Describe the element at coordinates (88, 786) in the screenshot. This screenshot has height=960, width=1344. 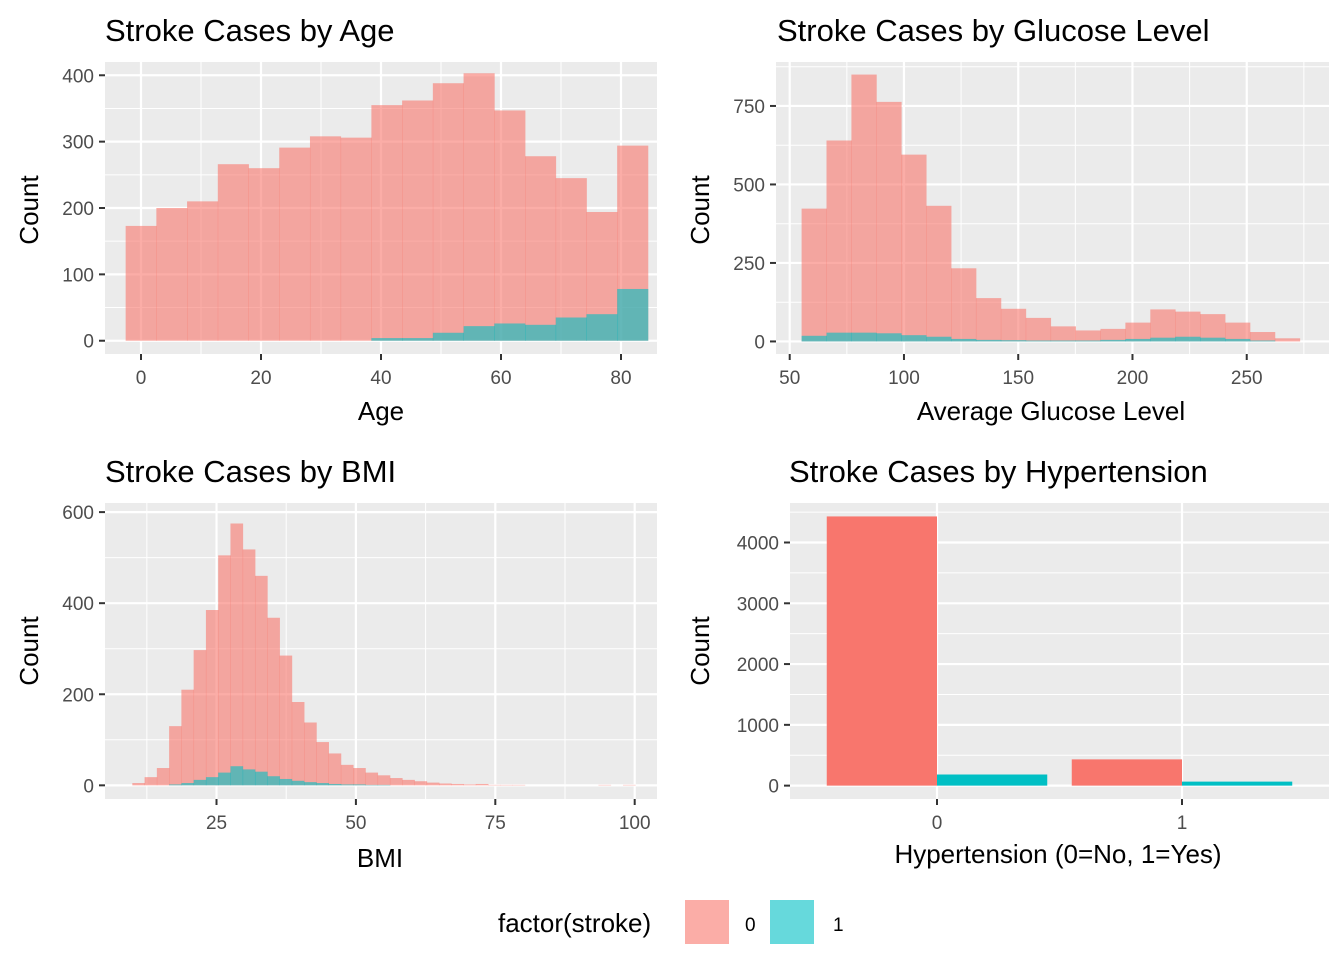
I see `bmi-y-tick-label: 0` at that location.